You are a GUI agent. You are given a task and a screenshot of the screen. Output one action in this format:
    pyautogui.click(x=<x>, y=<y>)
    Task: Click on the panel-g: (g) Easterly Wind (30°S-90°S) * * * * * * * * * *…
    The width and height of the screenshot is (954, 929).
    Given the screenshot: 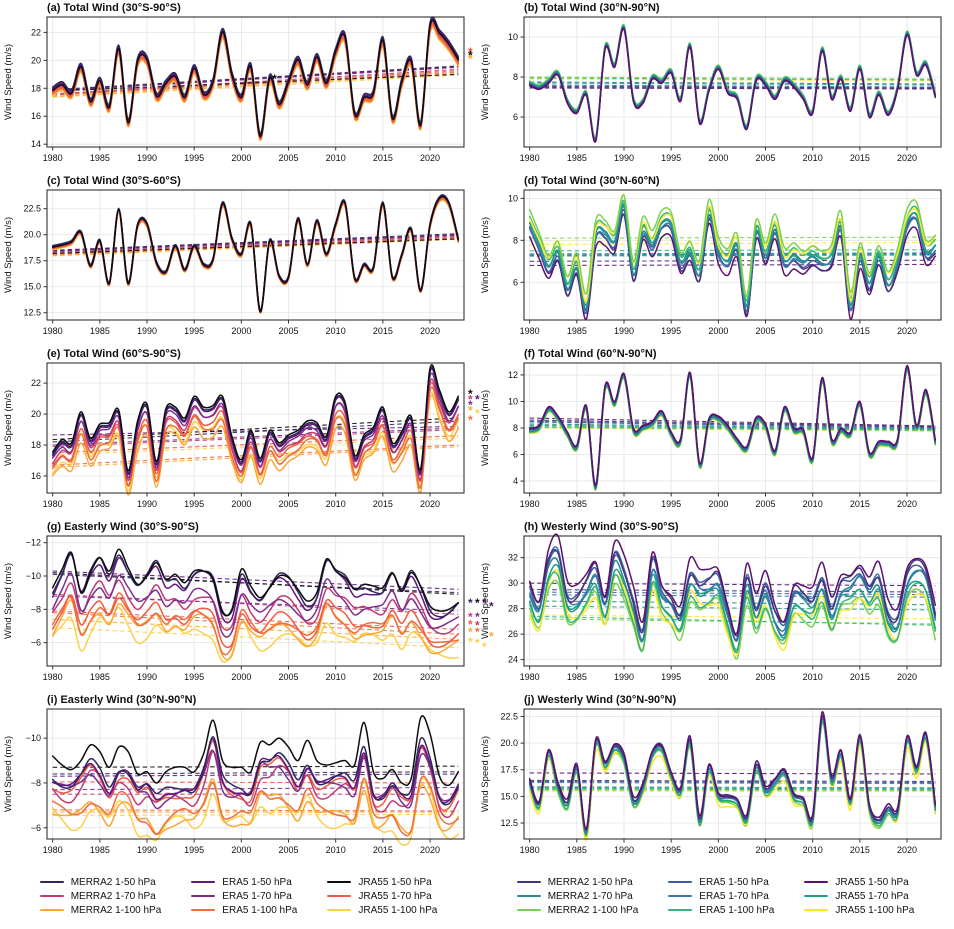 What is the action you would take?
    pyautogui.click(x=247, y=605)
    